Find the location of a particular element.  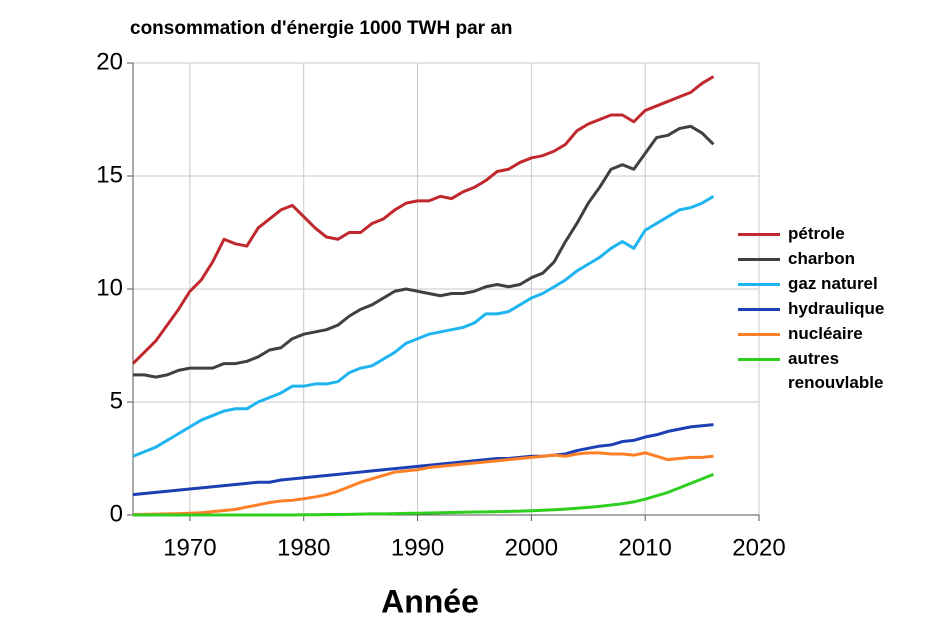

x-tick-label: 2010 is located at coordinates (644, 547).